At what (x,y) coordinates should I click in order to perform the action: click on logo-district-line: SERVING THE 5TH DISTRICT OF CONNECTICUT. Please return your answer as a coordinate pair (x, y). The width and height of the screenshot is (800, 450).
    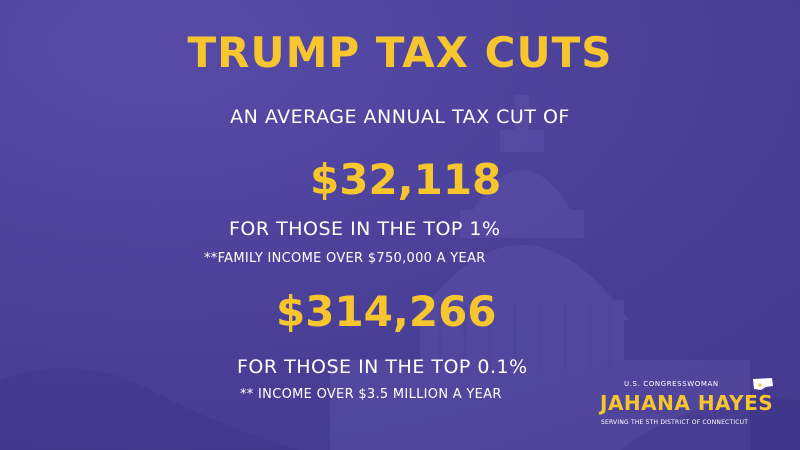
    Looking at the image, I should click on (675, 422).